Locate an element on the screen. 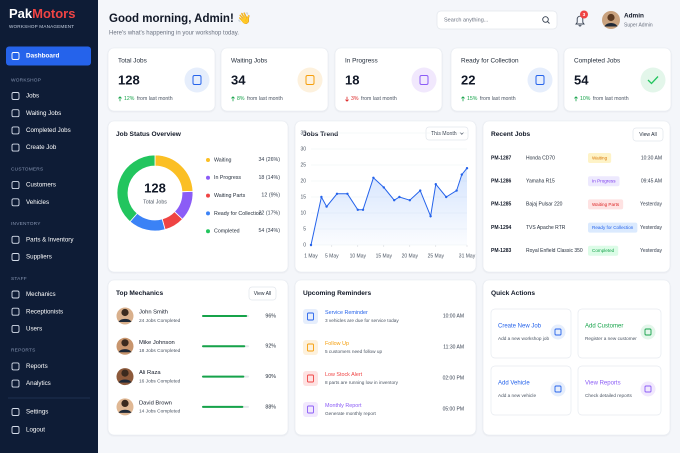 The width and height of the screenshot is (680, 453). job-time: 10:30 AM is located at coordinates (651, 158).